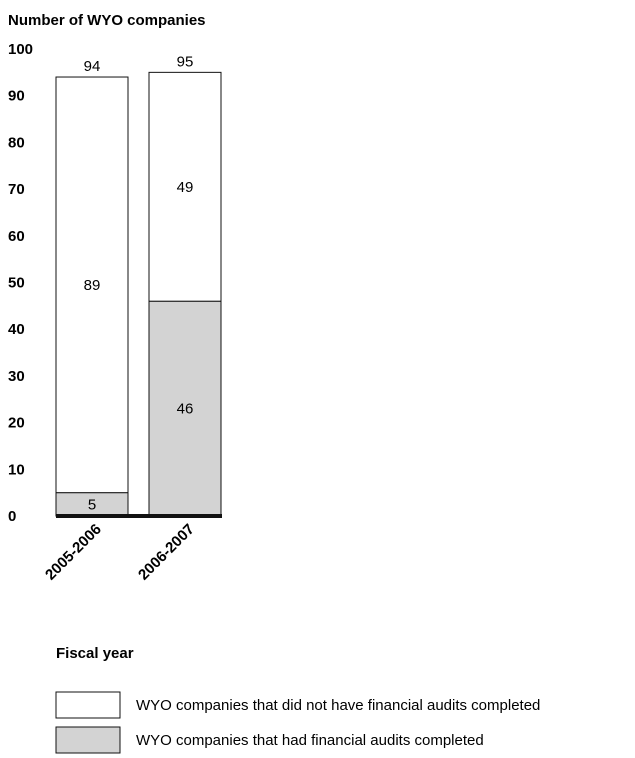  What do you see at coordinates (185, 409) in the screenshot?
I see `data-label: 46` at bounding box center [185, 409].